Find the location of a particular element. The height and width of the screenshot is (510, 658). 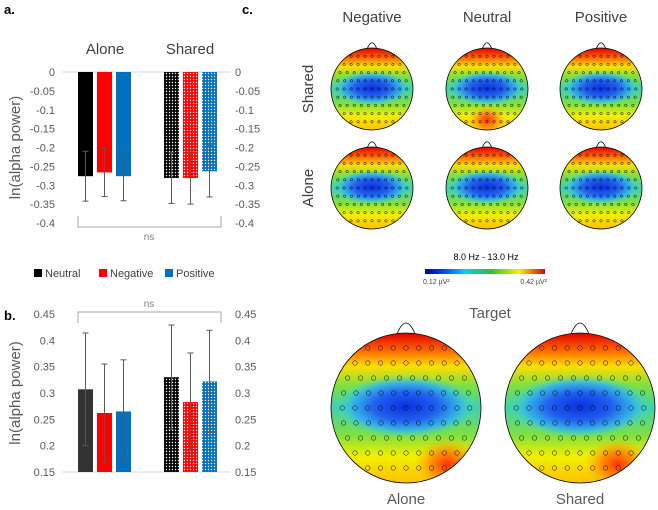

y-tick-label-left: 0.3 is located at coordinates (47, 394).